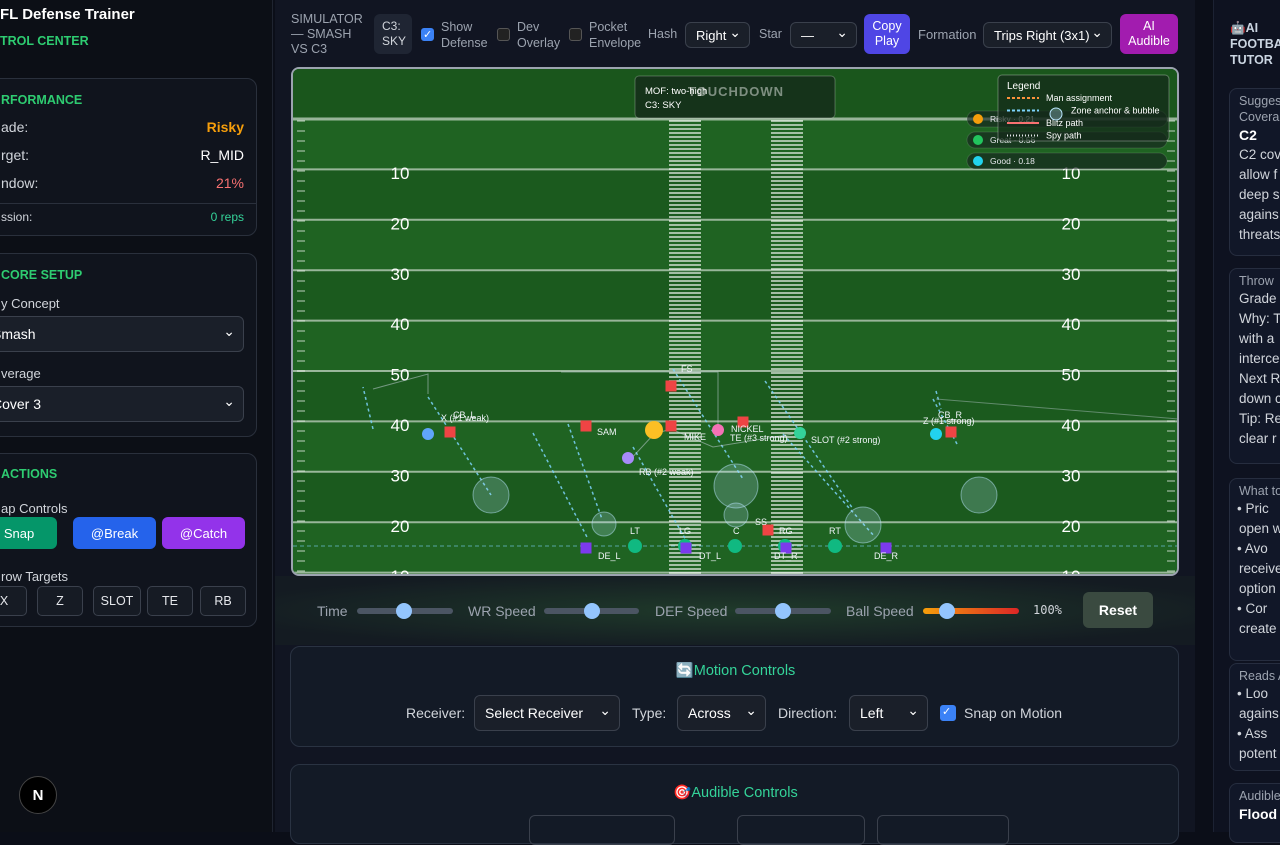  Describe the element at coordinates (717, 35) in the screenshot. I see `hash-select: Right` at that location.